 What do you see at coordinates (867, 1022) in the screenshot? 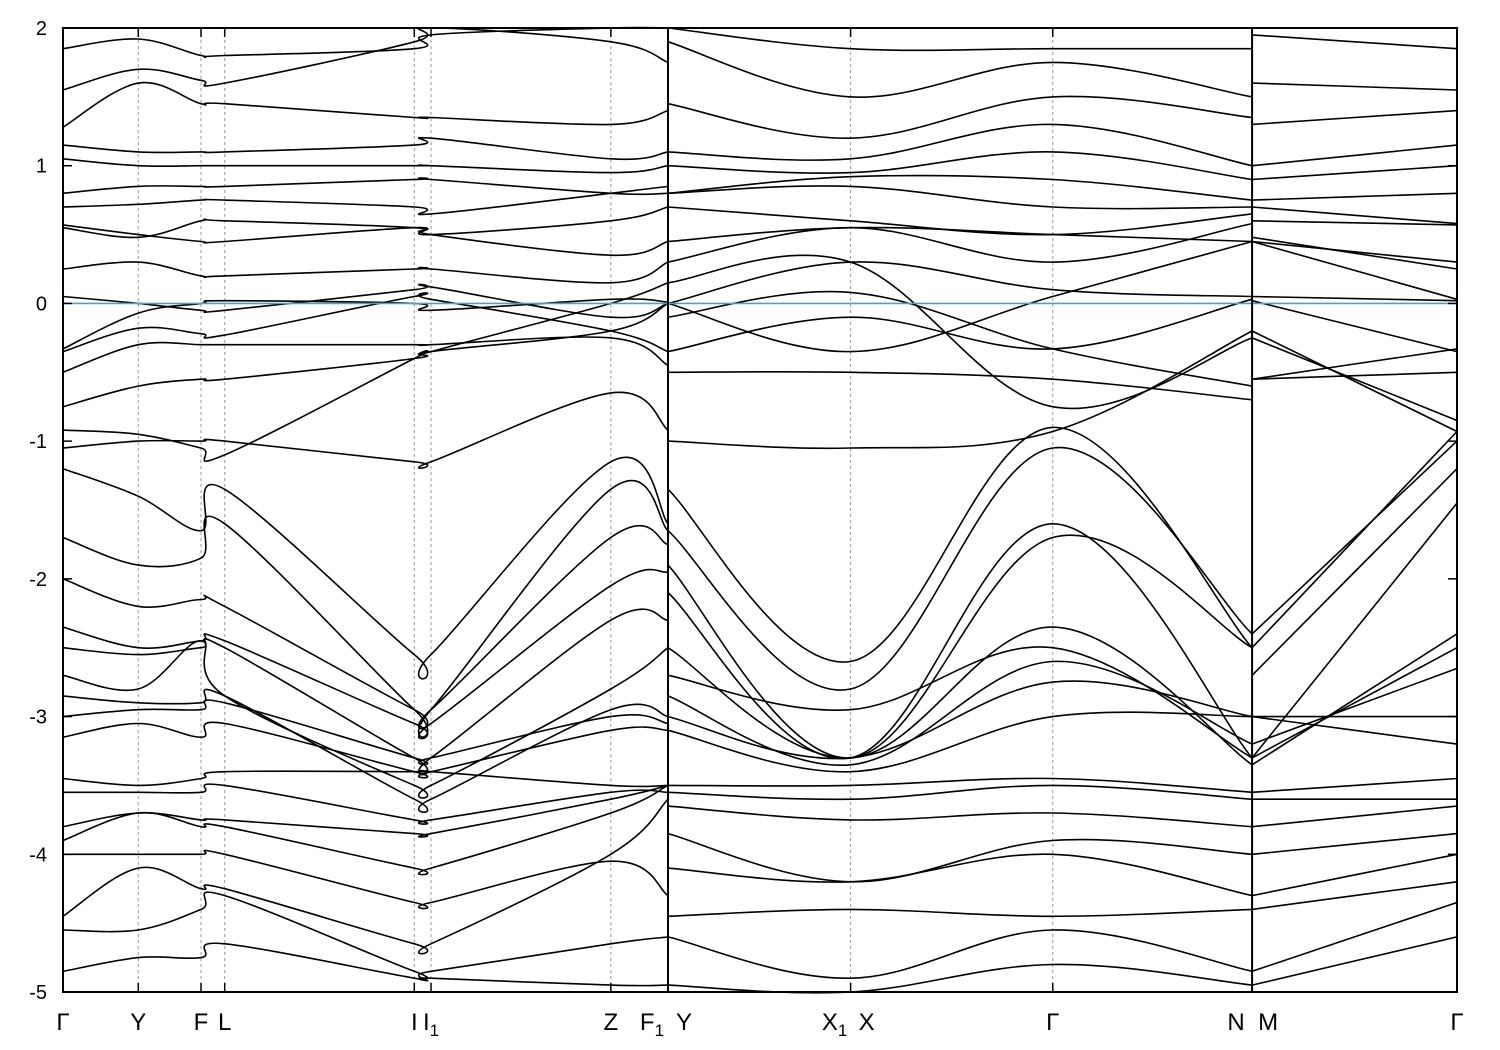
I see `kpoint-label: X` at bounding box center [867, 1022].